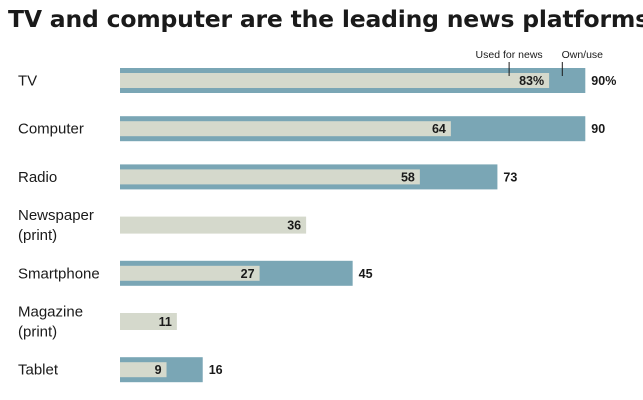 The width and height of the screenshot is (643, 400). I want to click on bar-used-for-news-magazine, so click(148, 321).